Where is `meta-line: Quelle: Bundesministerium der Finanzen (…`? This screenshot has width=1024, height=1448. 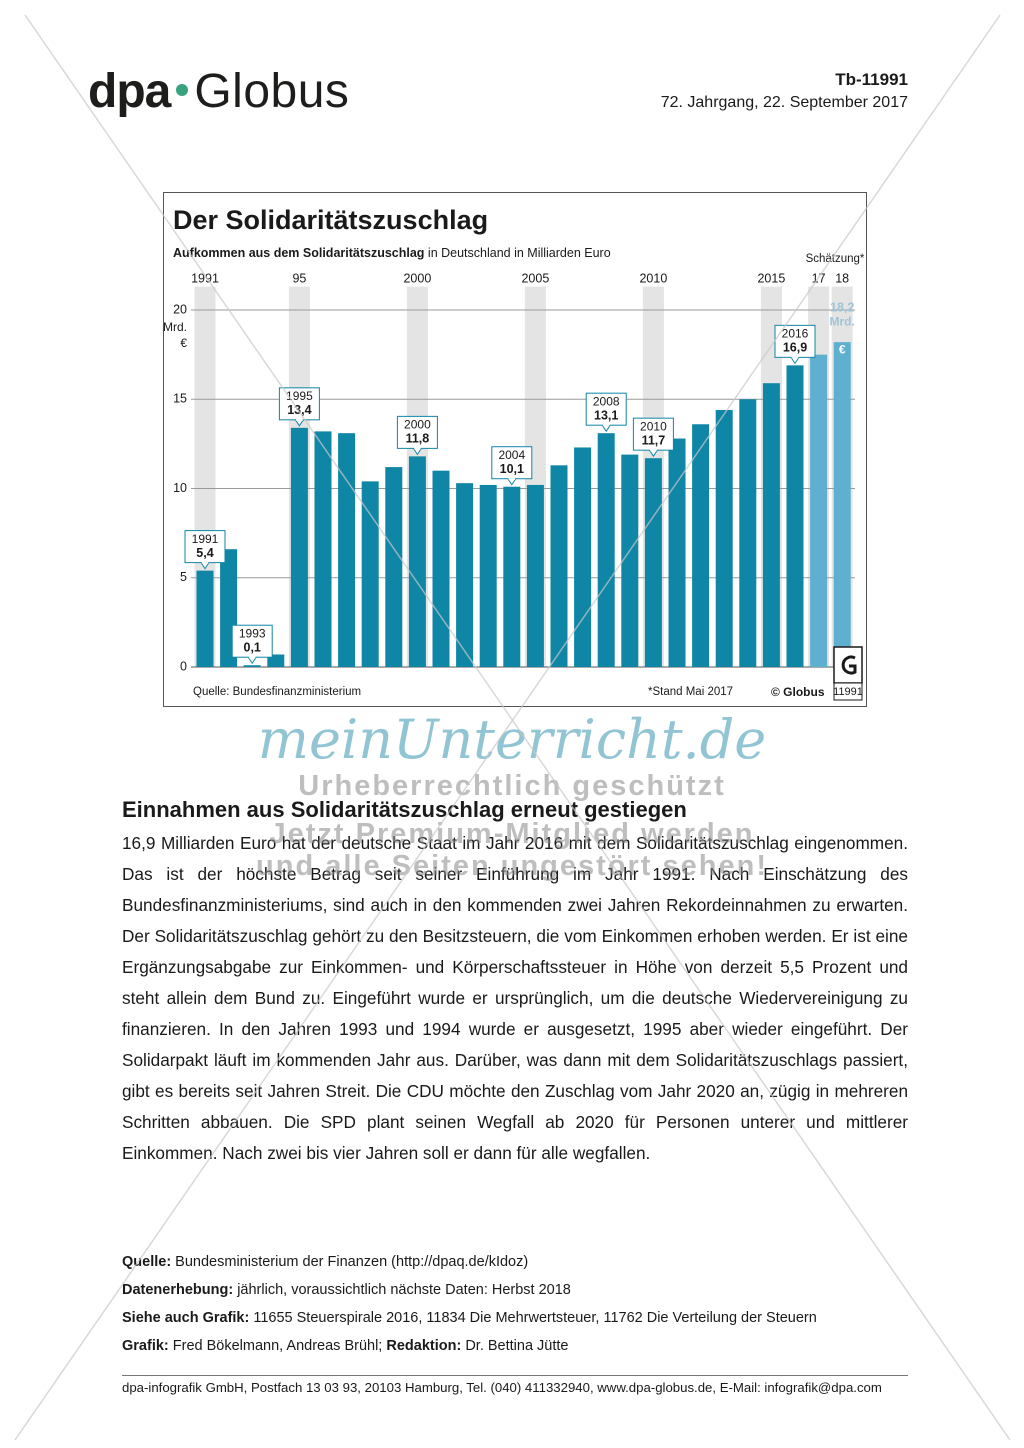 meta-line: Quelle: Bundesministerium der Finanzen (… is located at coordinates (469, 1262).